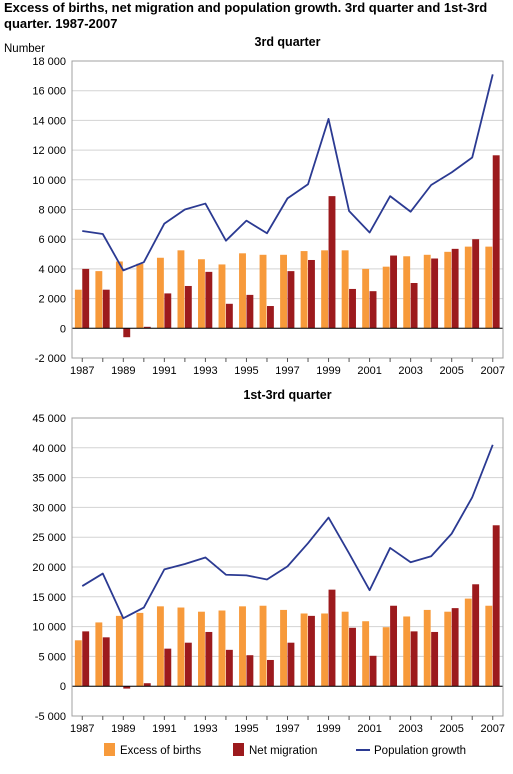 The height and width of the screenshot is (774, 513). What do you see at coordinates (119, 295) in the screenshot?
I see `bar-births-1989` at bounding box center [119, 295].